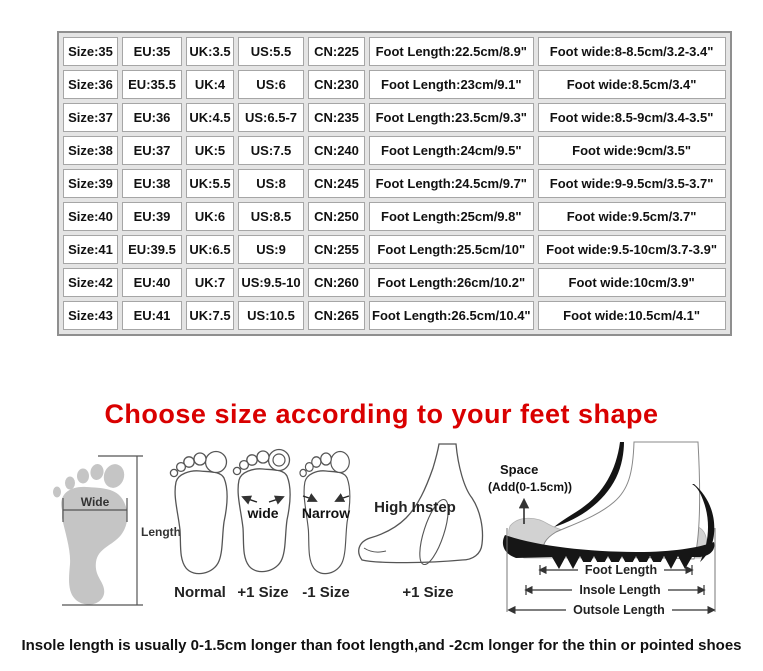  What do you see at coordinates (262, 592) in the screenshot?
I see `wide-foot-size-label: +1 Size` at bounding box center [262, 592].